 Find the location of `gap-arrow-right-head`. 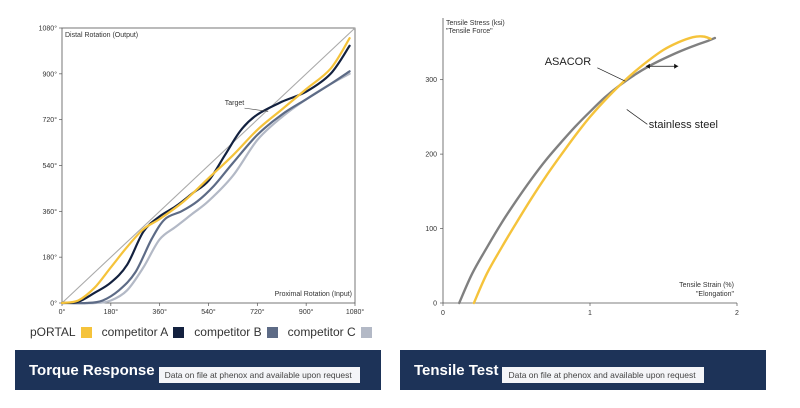

gap-arrow-right-head is located at coordinates (676, 66).